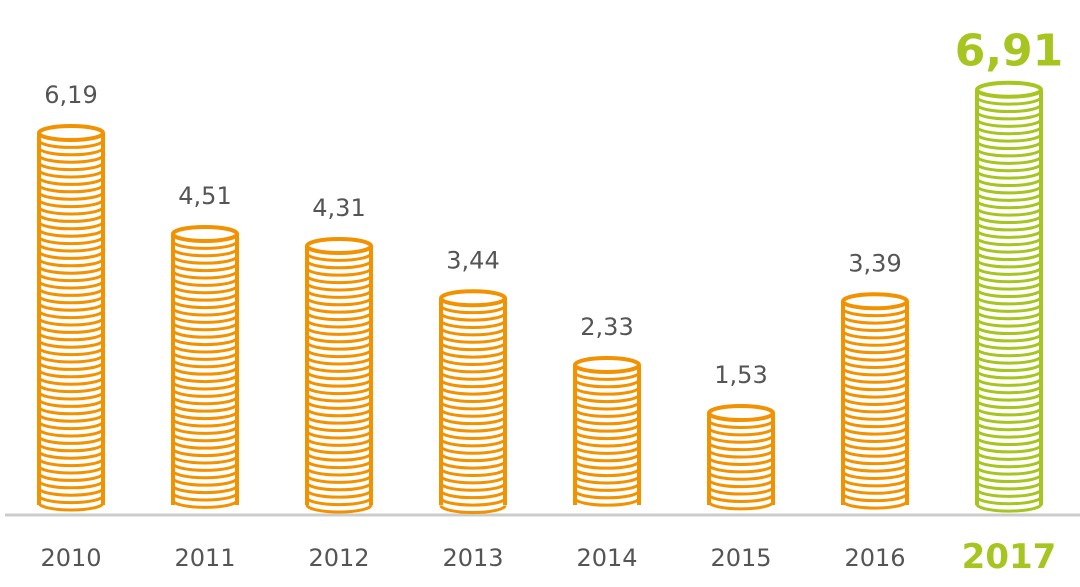 Image resolution: width=1080 pixels, height=587 pixels. I want to click on value-label-2014: 2,33, so click(606, 327).